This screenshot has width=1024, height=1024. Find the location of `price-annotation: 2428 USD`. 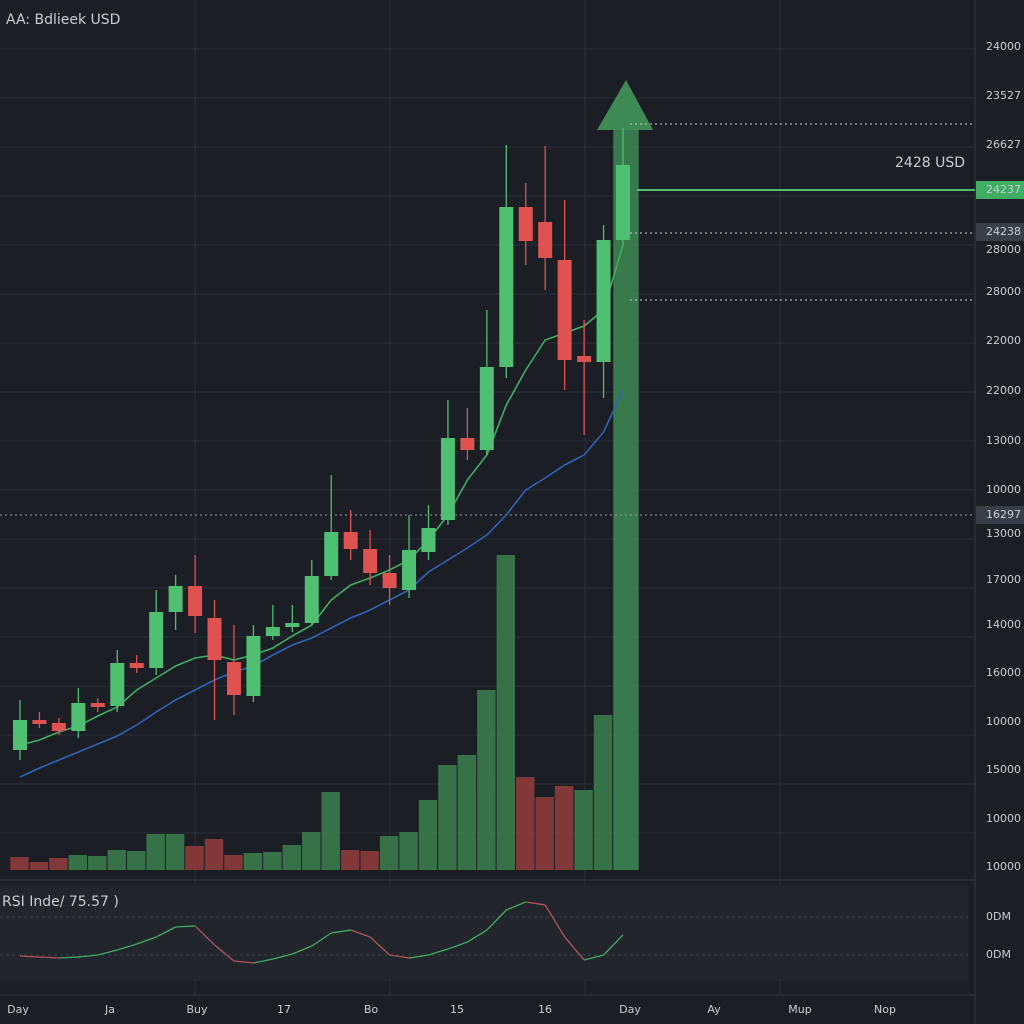

price-annotation: 2428 USD is located at coordinates (930, 163).